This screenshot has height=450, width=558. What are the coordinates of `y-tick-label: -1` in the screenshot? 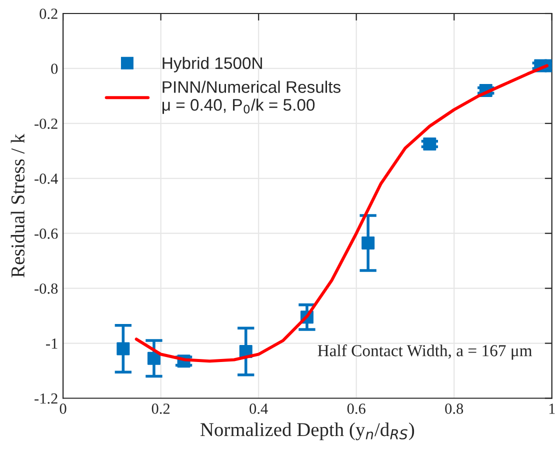 It's located at (52, 343).